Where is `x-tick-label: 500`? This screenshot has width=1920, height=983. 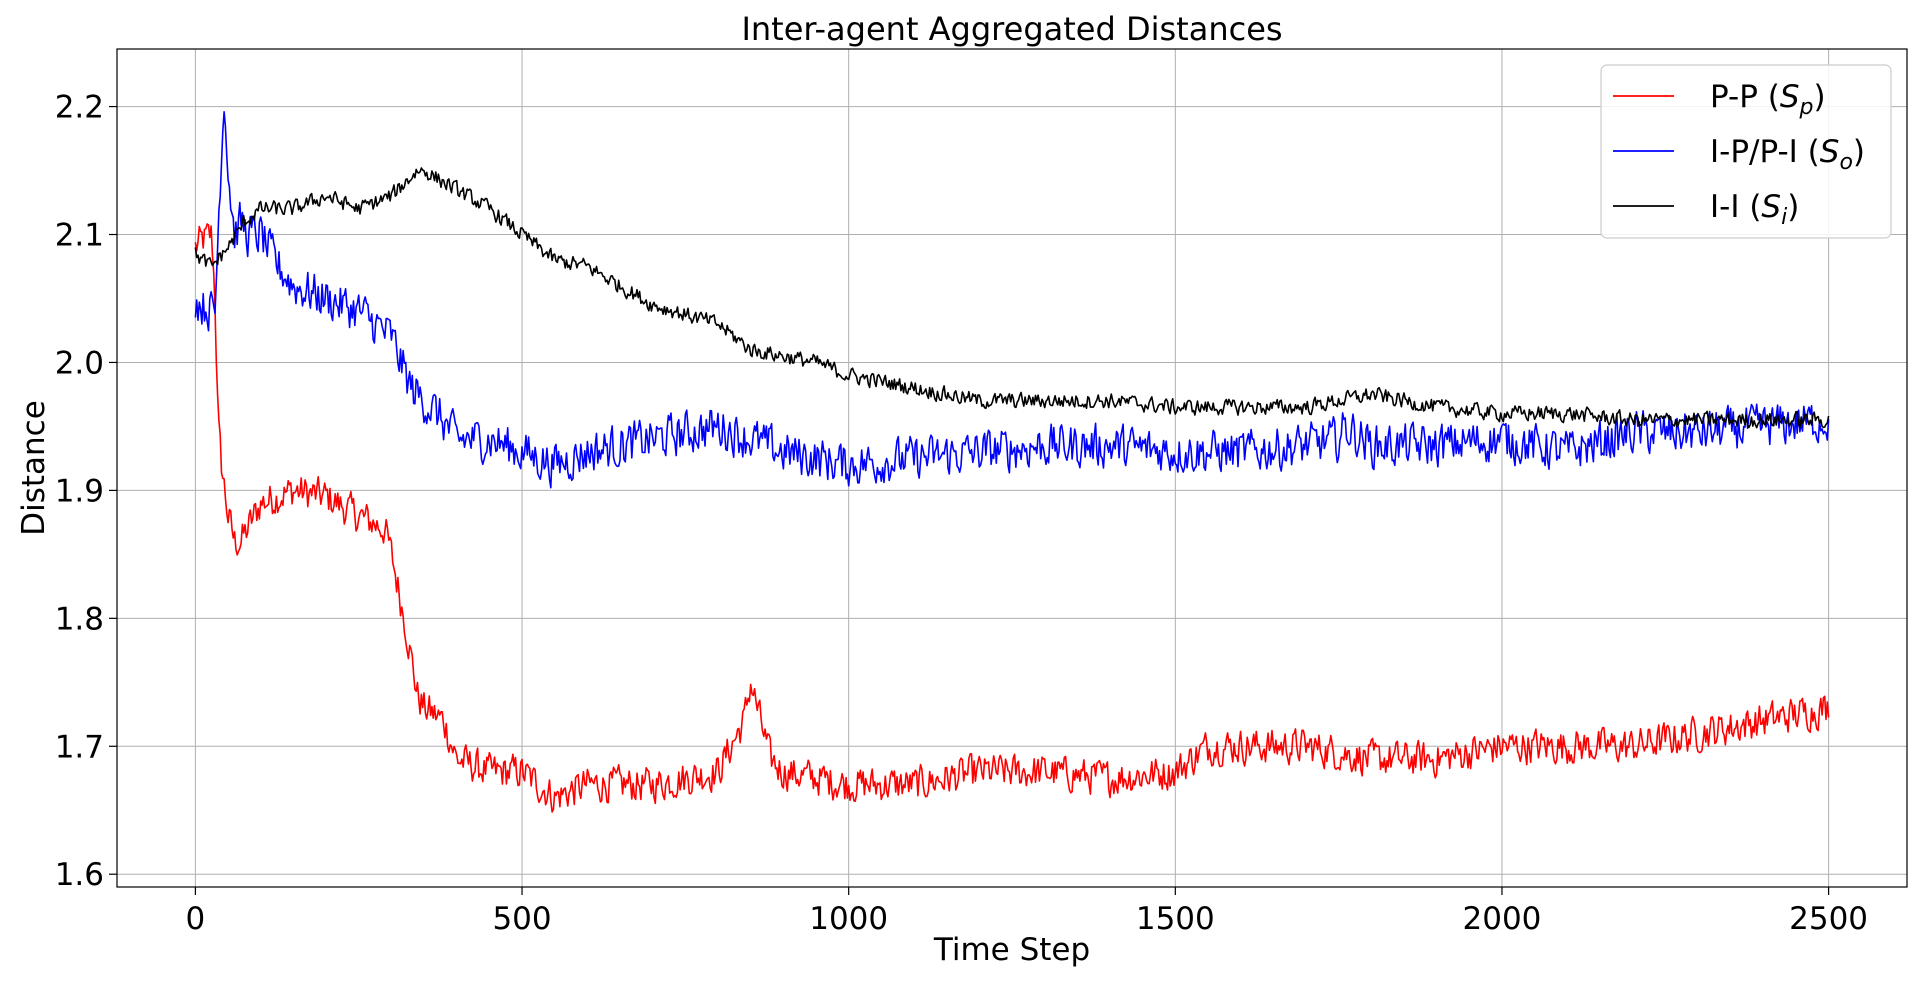
x-tick-label: 500 is located at coordinates (521, 919).